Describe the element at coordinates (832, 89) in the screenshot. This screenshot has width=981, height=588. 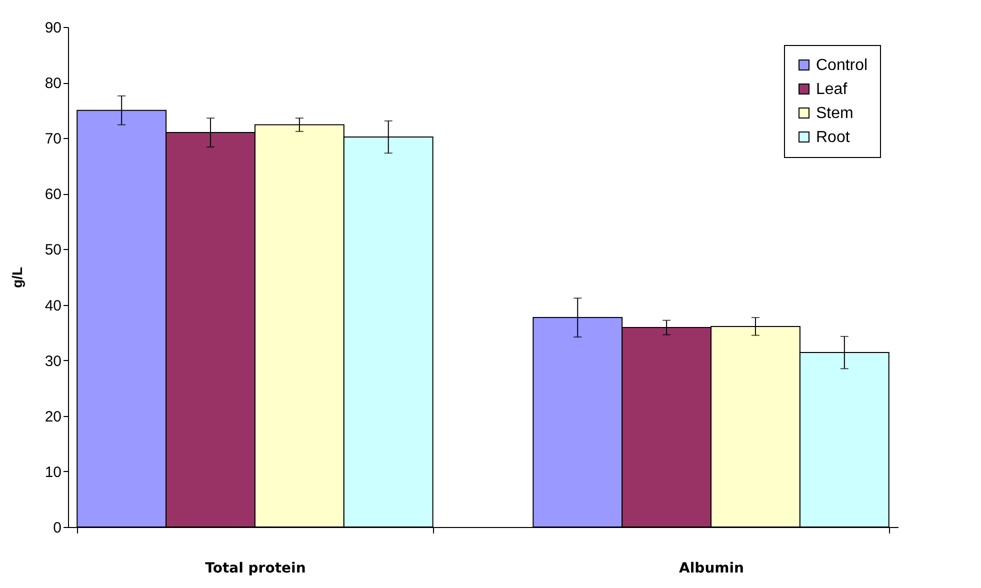
I see `legend-label: Leaf` at that location.